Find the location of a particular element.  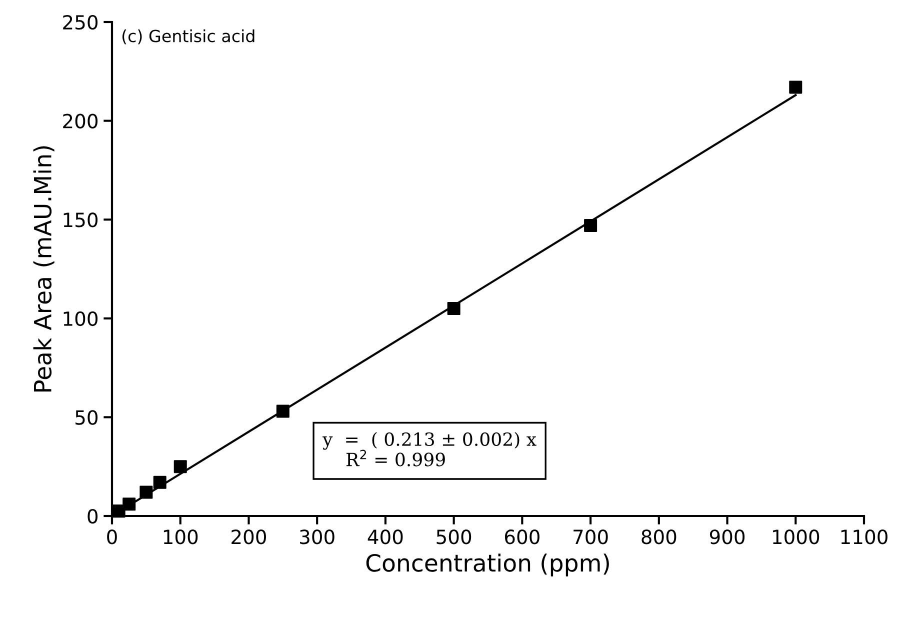

x-tick-label: 300 is located at coordinates (317, 537).